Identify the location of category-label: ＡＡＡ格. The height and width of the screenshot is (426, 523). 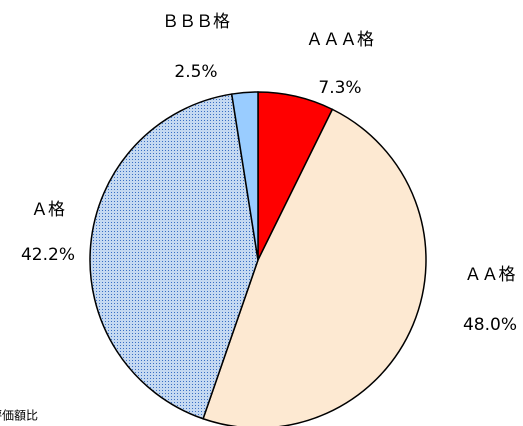
(340, 40).